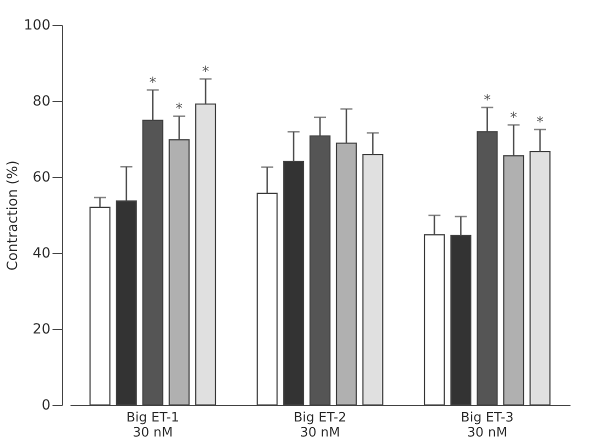  Describe the element at coordinates (320, 425) in the screenshot. I see `x-tick-label: Big ET-2 30 nM` at that location.